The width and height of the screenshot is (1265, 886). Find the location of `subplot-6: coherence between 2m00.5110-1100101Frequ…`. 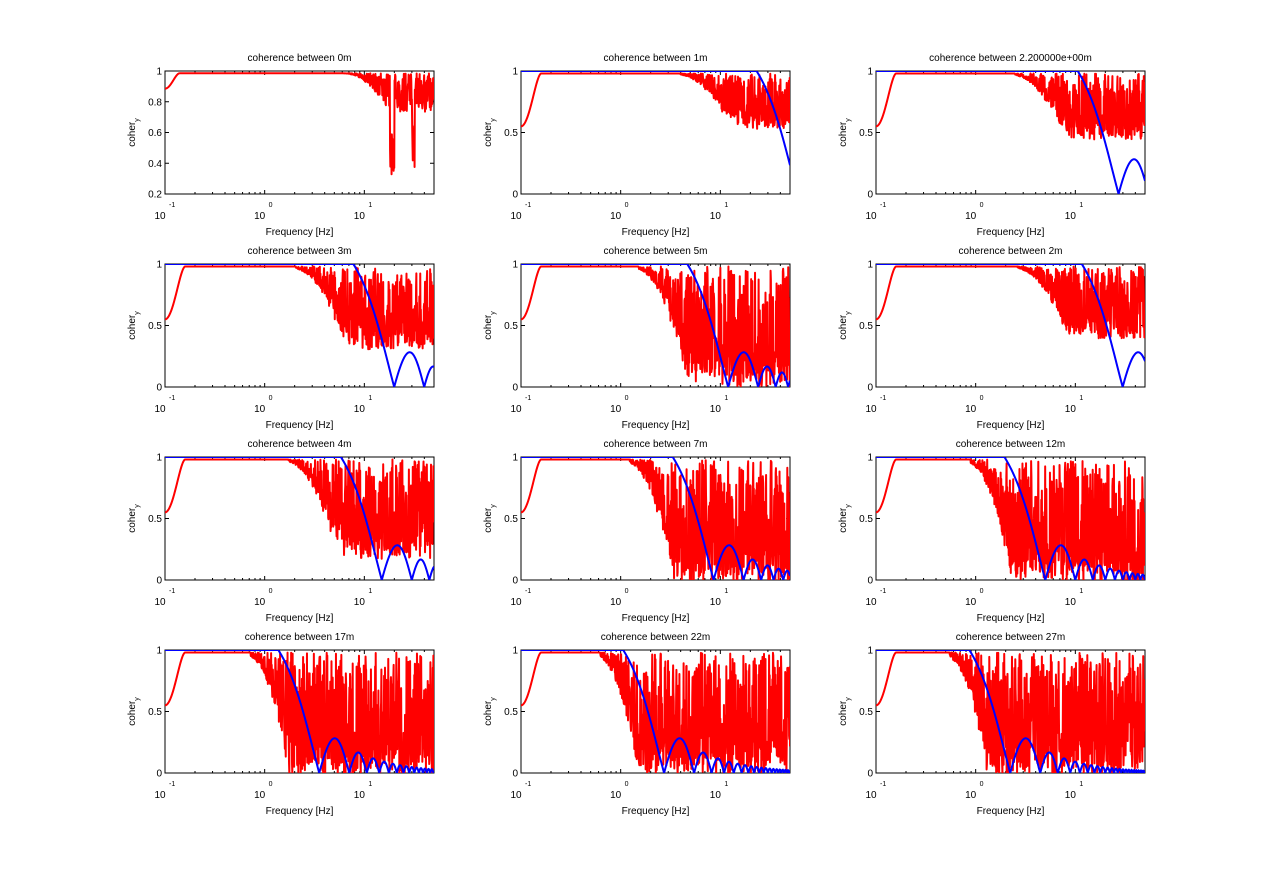

subplot-6: coherence between 2m00.5110-1100101Frequ… is located at coordinates (992, 338).